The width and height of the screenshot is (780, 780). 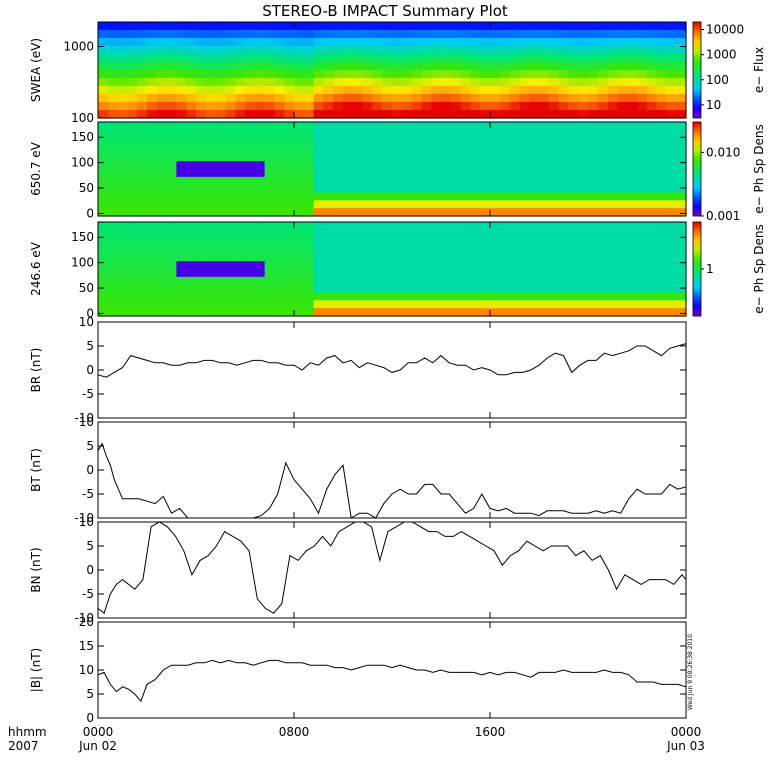 I want to click on y-tick-label: 1000, so click(x=78, y=46).